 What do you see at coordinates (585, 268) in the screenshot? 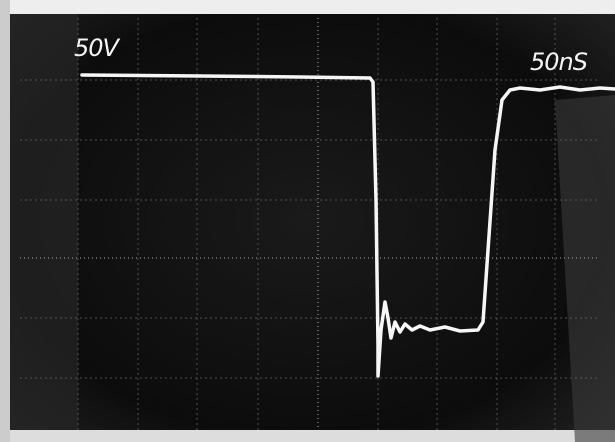
I see `screen-edge-shade` at bounding box center [585, 268].